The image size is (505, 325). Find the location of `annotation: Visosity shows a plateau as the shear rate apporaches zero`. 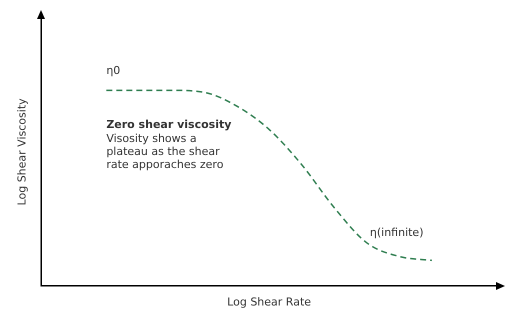

annotation: Visosity shows a plateau as the shear rate apporaches zero is located at coordinates (165, 151).